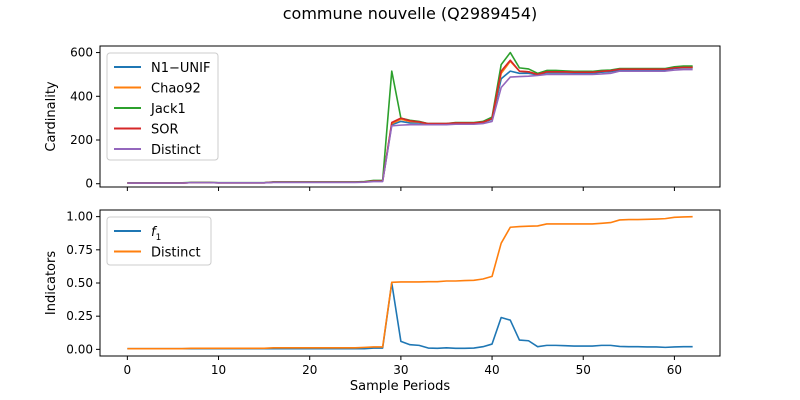 The width and height of the screenshot is (800, 400). Describe the element at coordinates (180, 68) in the screenshot. I see `legend-label: N1−UNIF` at that location.